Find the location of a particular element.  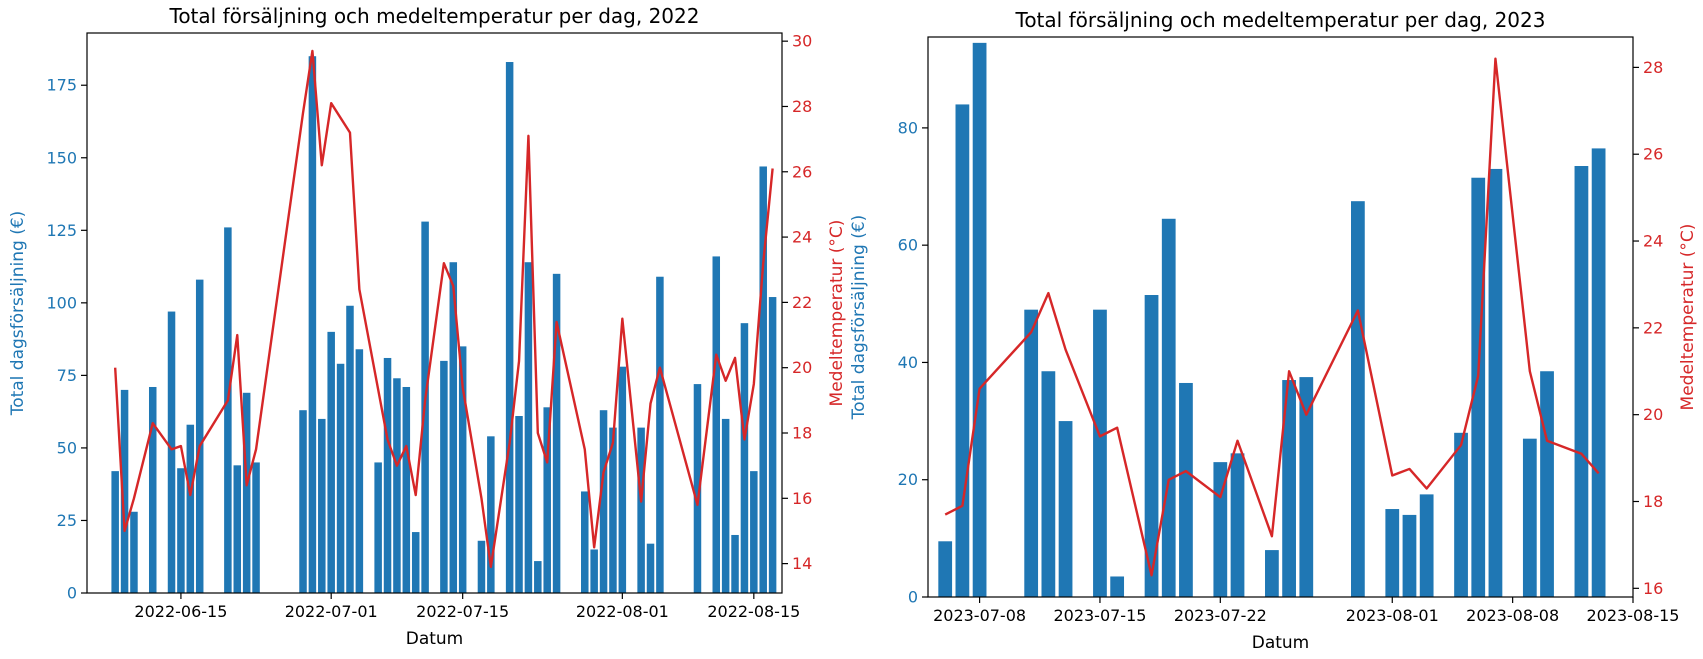

x-tick-label: 2022-07-01 is located at coordinates (331, 611).